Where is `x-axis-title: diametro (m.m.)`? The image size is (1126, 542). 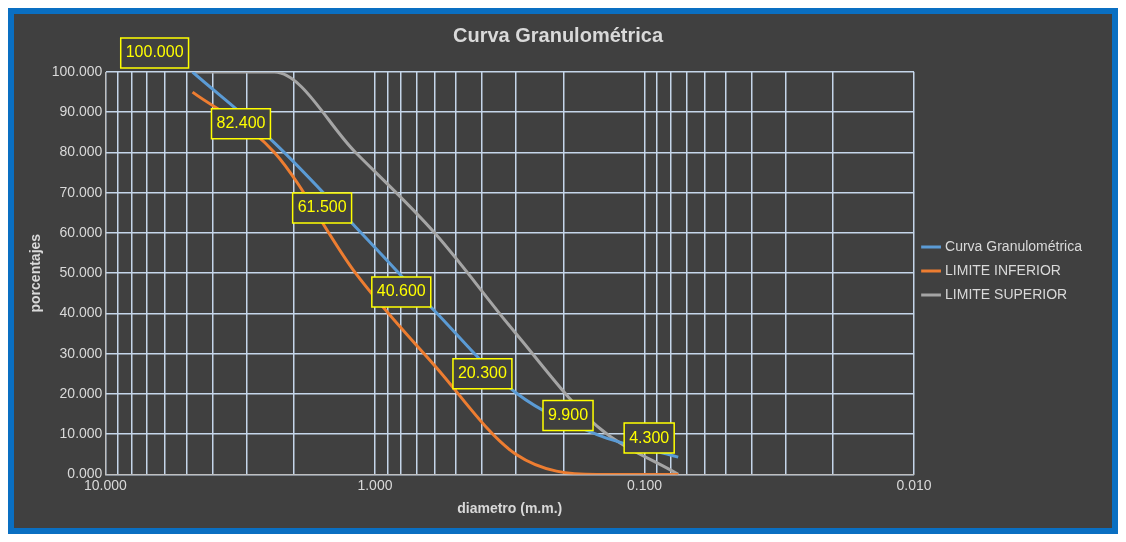 x-axis-title: diametro (m.m.) is located at coordinates (510, 508).